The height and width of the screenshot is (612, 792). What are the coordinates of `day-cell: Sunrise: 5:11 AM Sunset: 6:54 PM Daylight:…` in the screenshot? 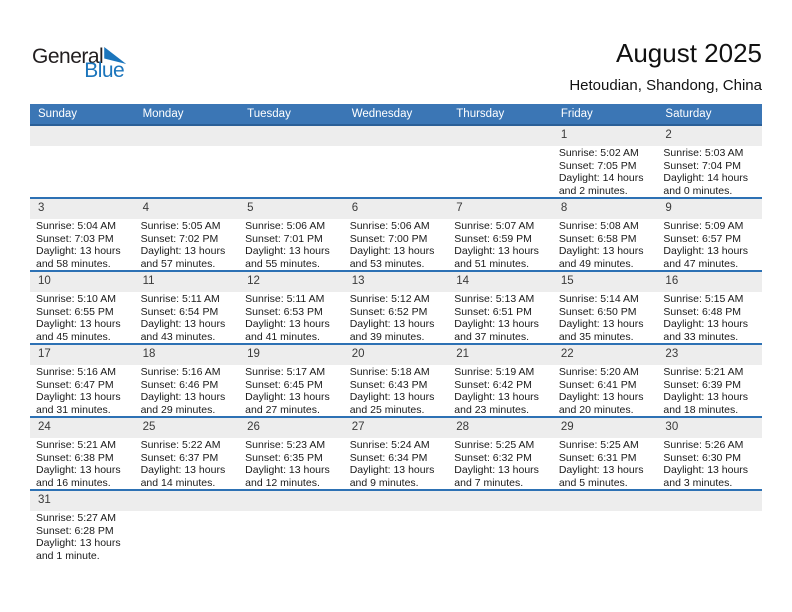 It's located at (187, 317).